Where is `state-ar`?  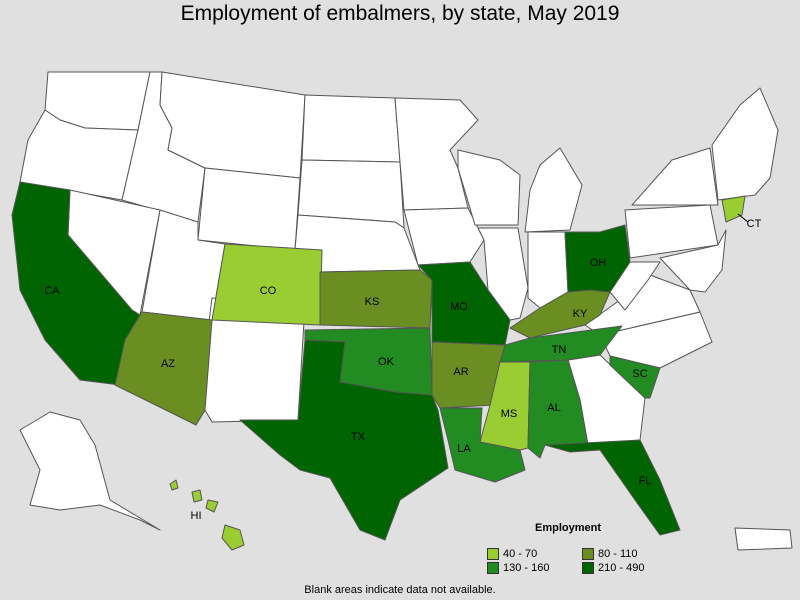 state-ar is located at coordinates (468, 375).